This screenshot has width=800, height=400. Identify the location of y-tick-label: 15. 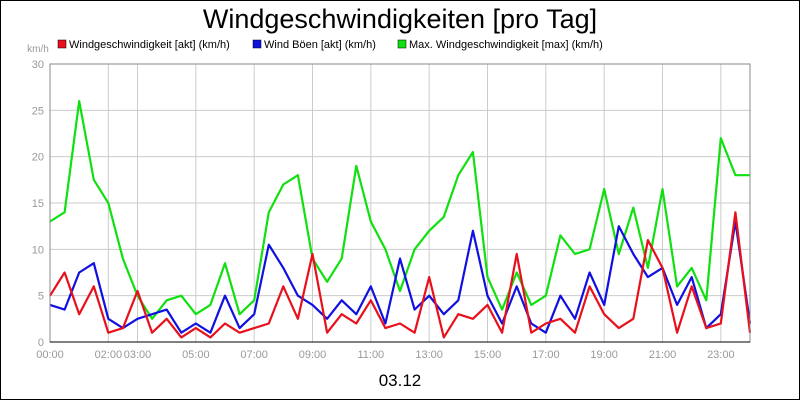
(38, 204).